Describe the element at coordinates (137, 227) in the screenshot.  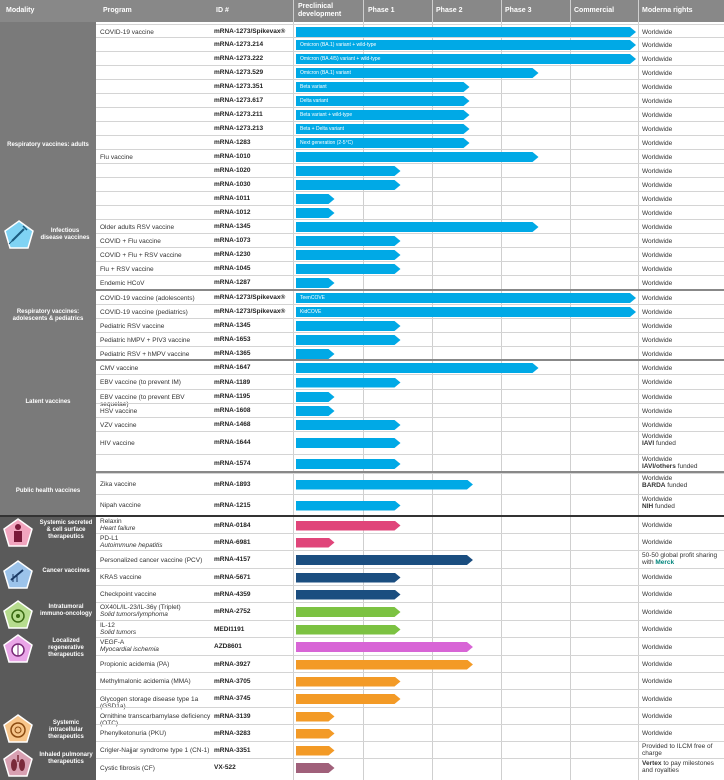
I see `program-label: Older adults RSV vaccine` at that location.